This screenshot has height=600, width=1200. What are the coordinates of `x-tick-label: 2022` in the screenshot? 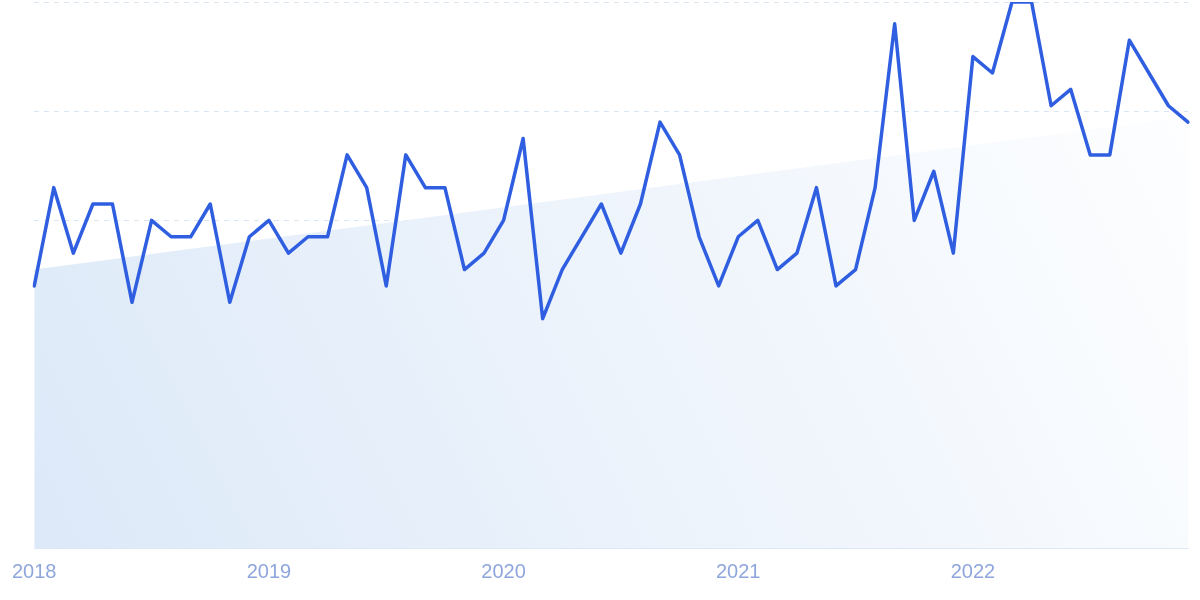 It's located at (973, 570).